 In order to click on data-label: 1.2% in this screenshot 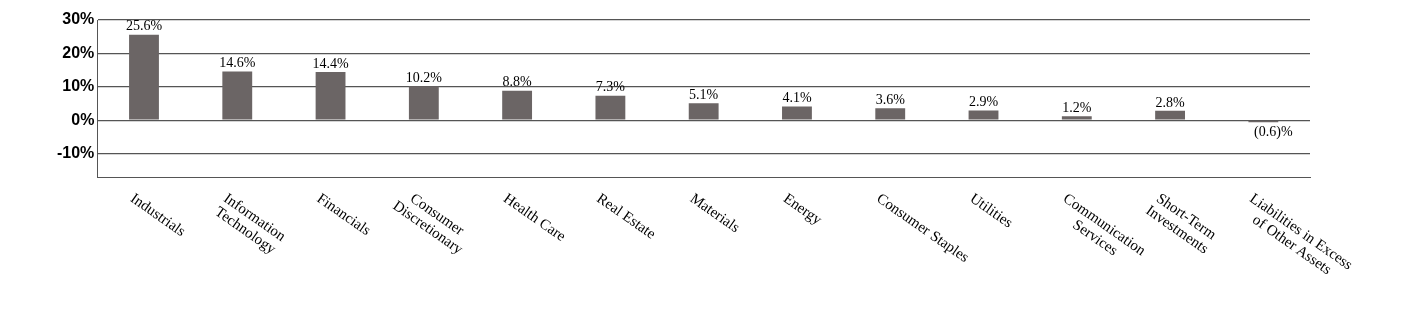, I will do `click(1077, 107)`.